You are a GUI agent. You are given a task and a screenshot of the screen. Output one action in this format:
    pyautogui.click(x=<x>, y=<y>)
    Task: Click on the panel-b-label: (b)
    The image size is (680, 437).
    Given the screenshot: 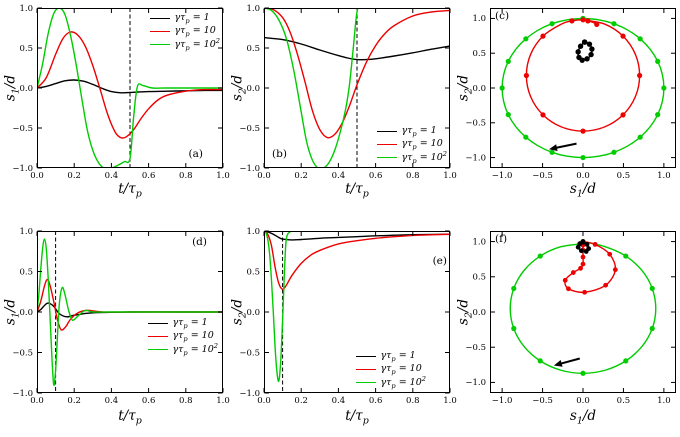 What is the action you would take?
    pyautogui.click(x=279, y=154)
    